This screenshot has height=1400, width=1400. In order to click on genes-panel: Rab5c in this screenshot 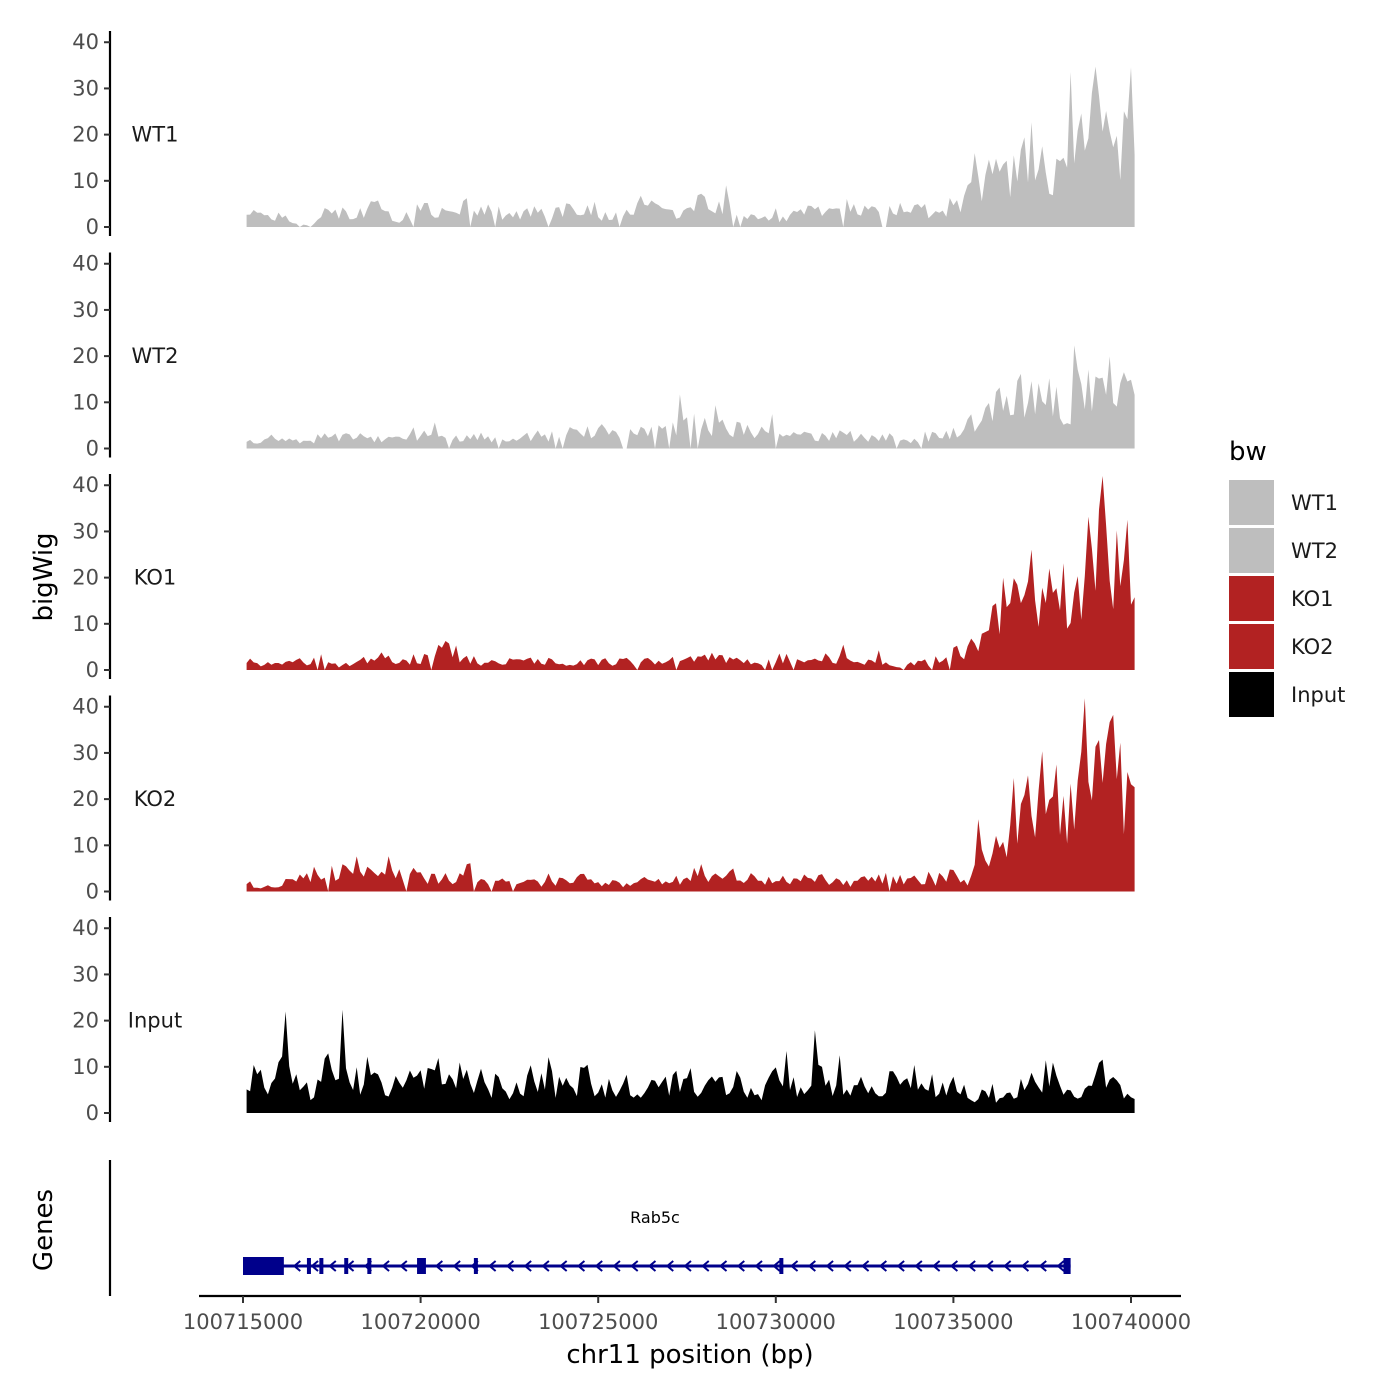, I will do `click(589, 1228)`.